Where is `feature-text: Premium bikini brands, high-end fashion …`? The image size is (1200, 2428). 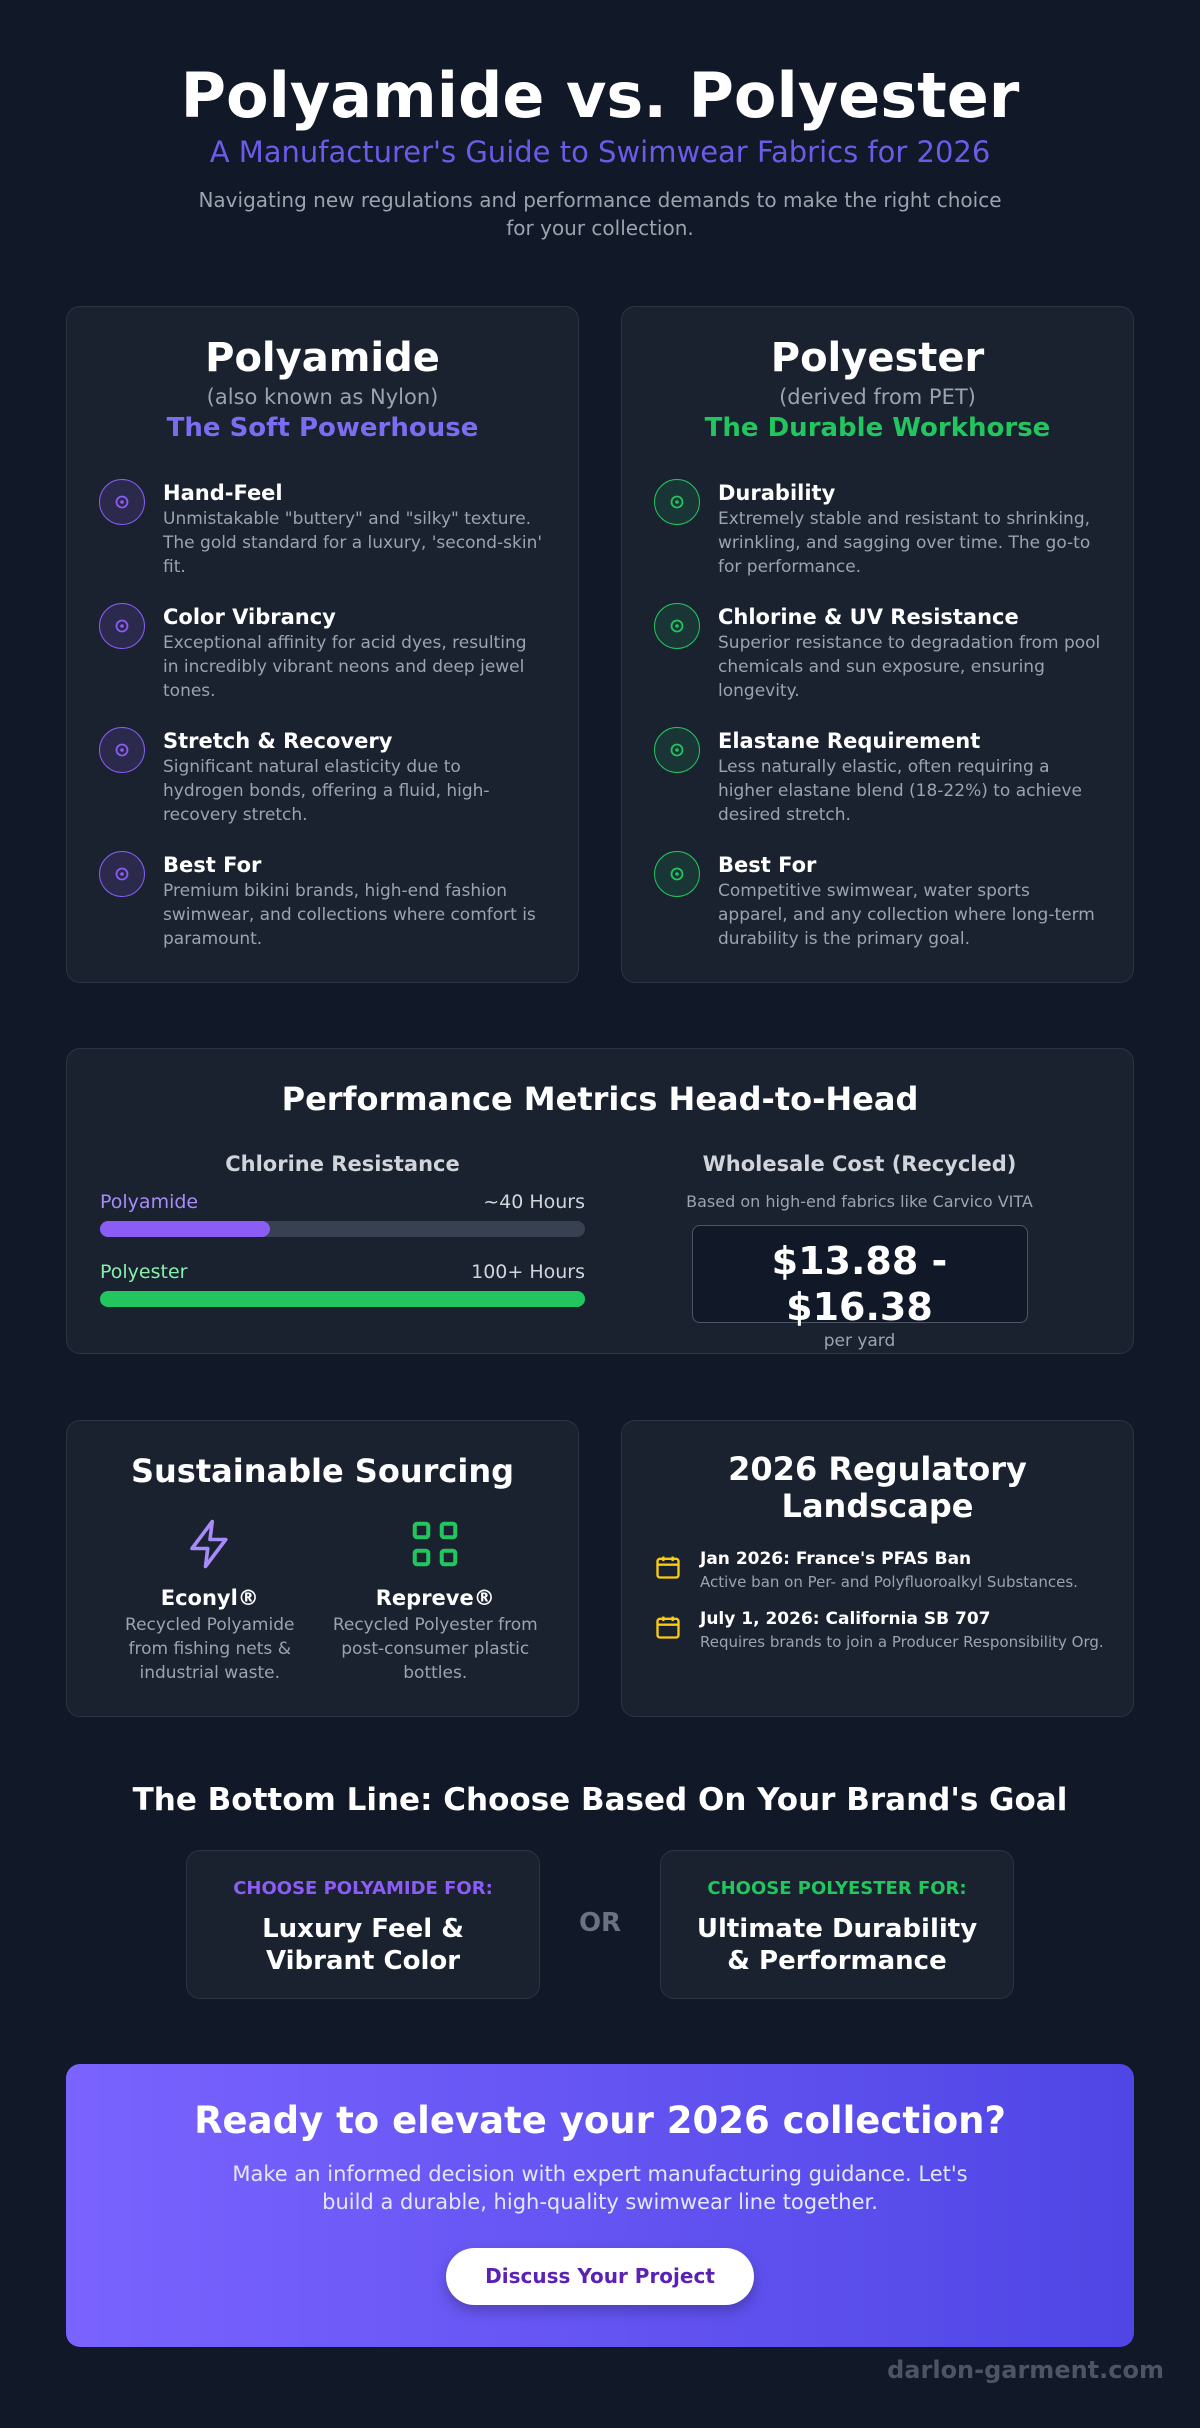
feature-text: Premium bikini brands, high-end fashion … is located at coordinates (349, 915).